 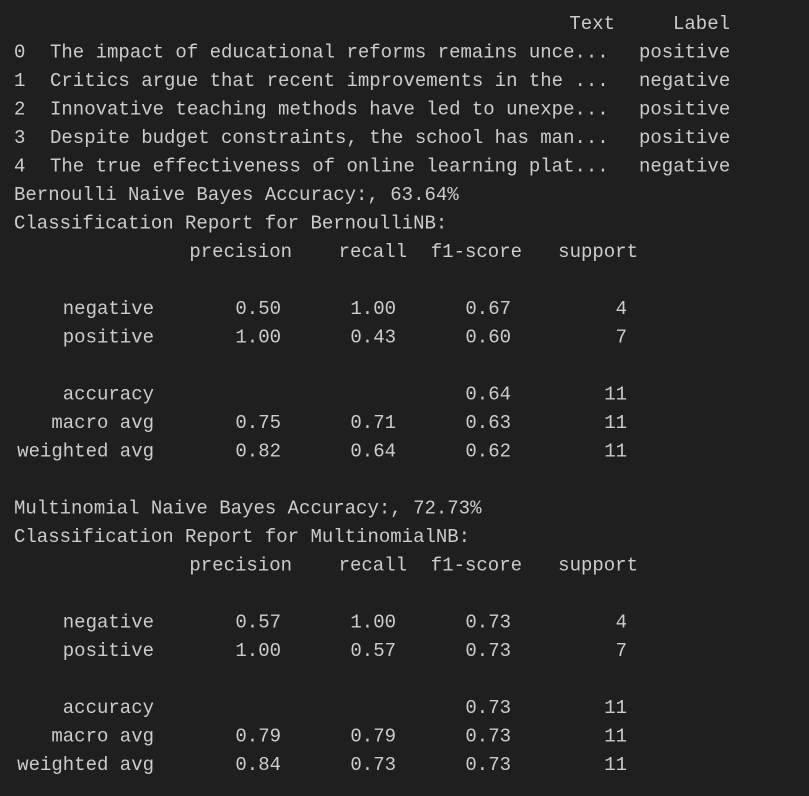 What do you see at coordinates (488, 423) in the screenshot?
I see `metric-value: 0.63` at bounding box center [488, 423].